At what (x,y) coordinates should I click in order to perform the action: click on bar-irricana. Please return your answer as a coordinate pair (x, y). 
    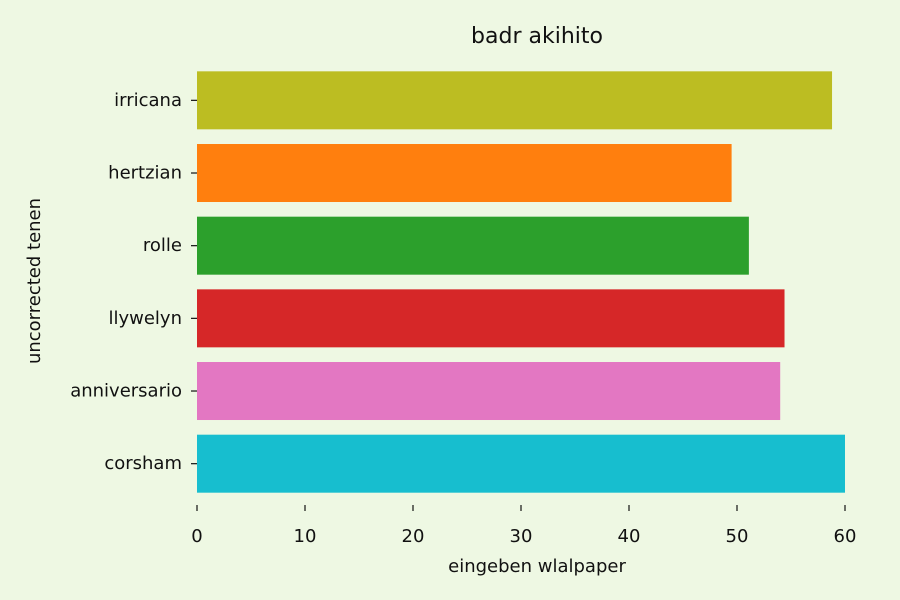
    Looking at the image, I should click on (515, 100).